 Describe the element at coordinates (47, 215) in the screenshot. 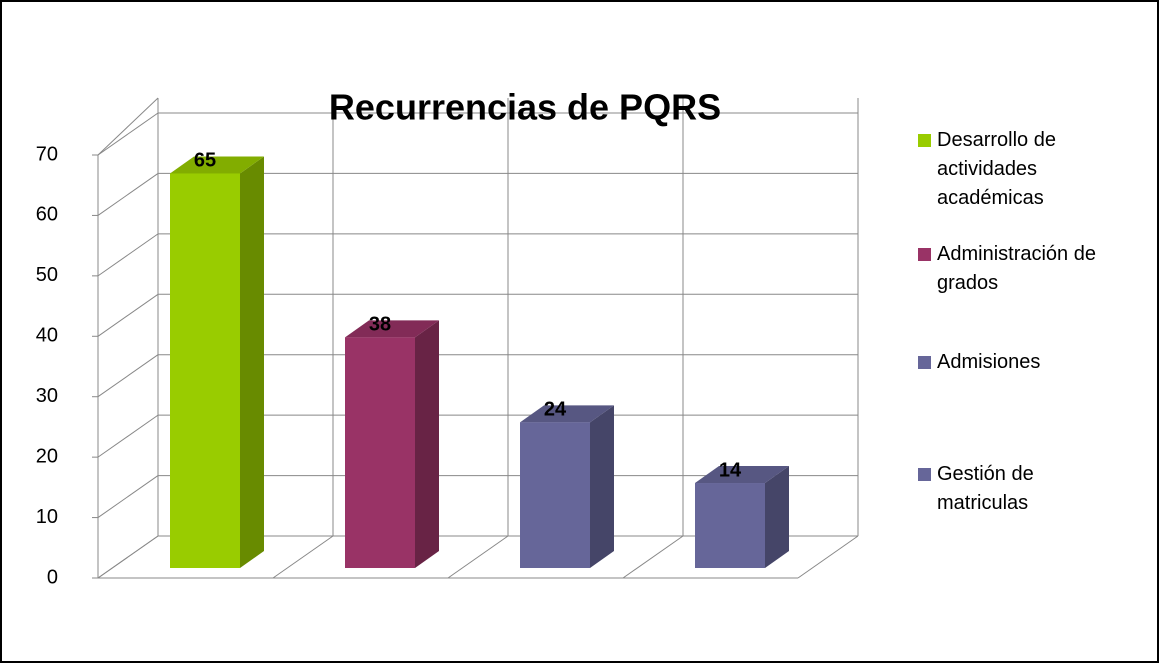

I see `y-tick-label: 60` at that location.